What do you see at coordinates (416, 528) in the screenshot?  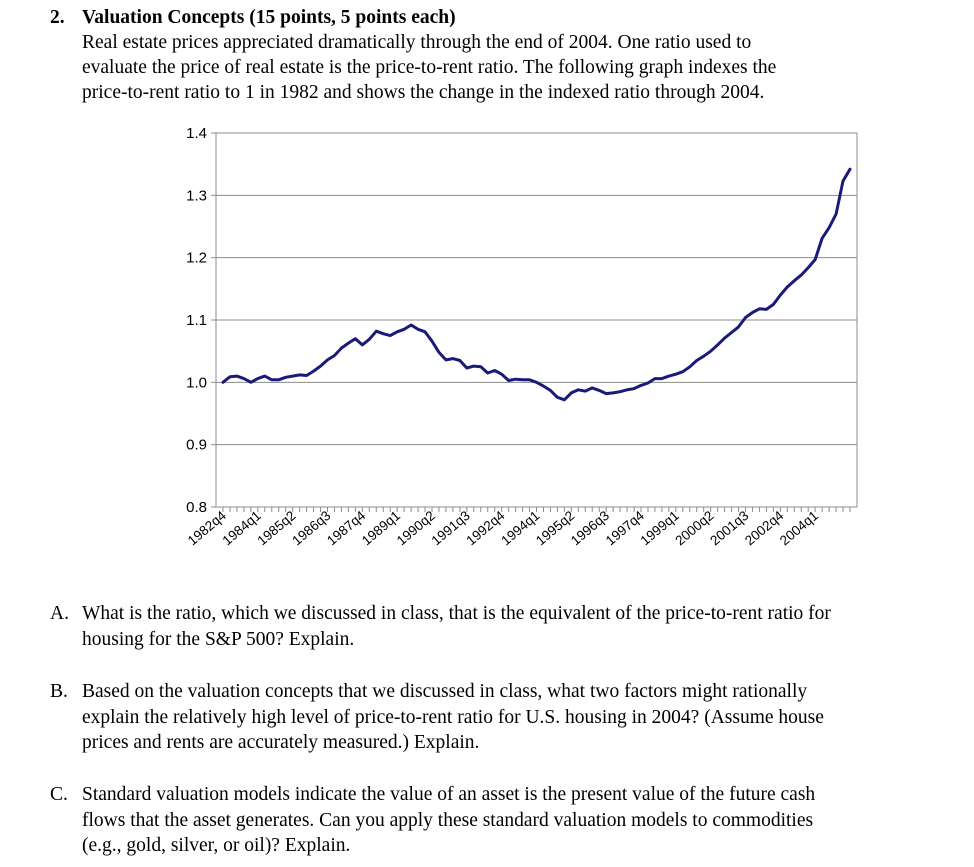 I see `x-tick-label: 1990q2` at bounding box center [416, 528].